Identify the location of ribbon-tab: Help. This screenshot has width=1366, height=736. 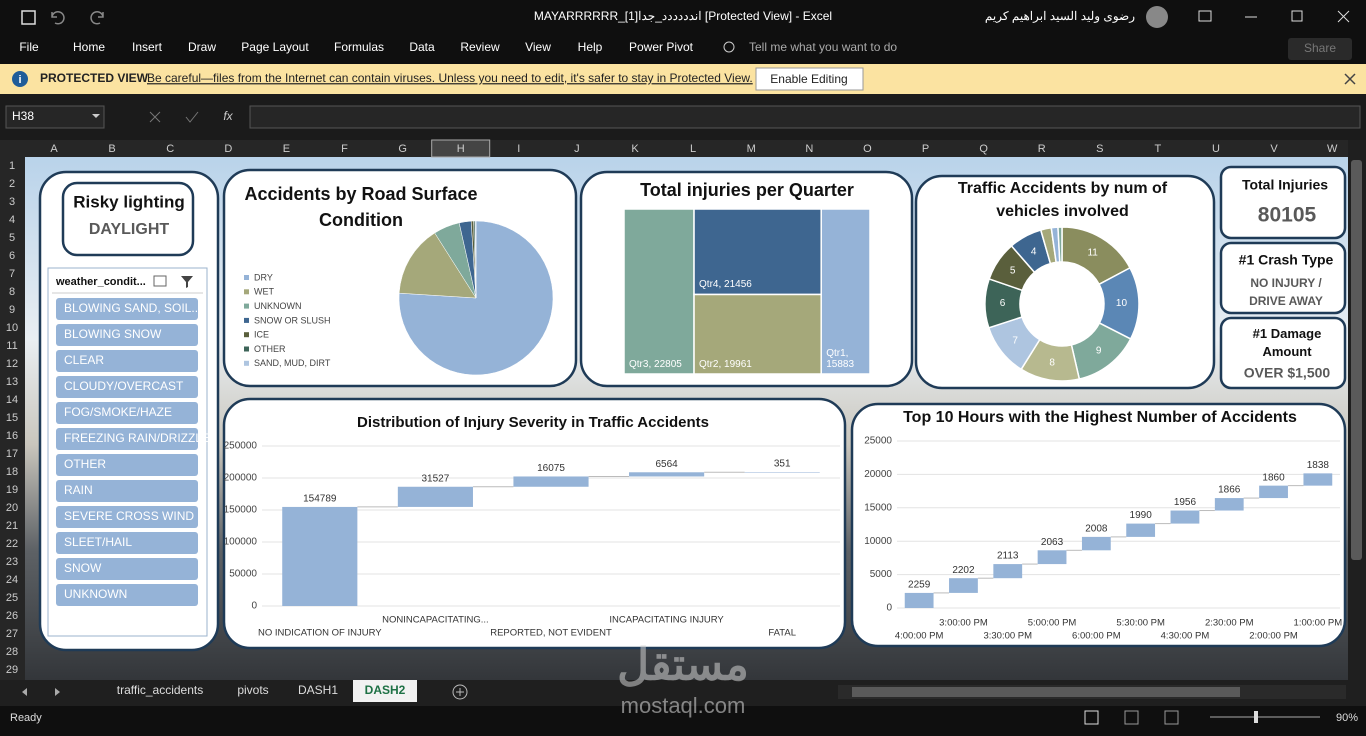
(590, 47).